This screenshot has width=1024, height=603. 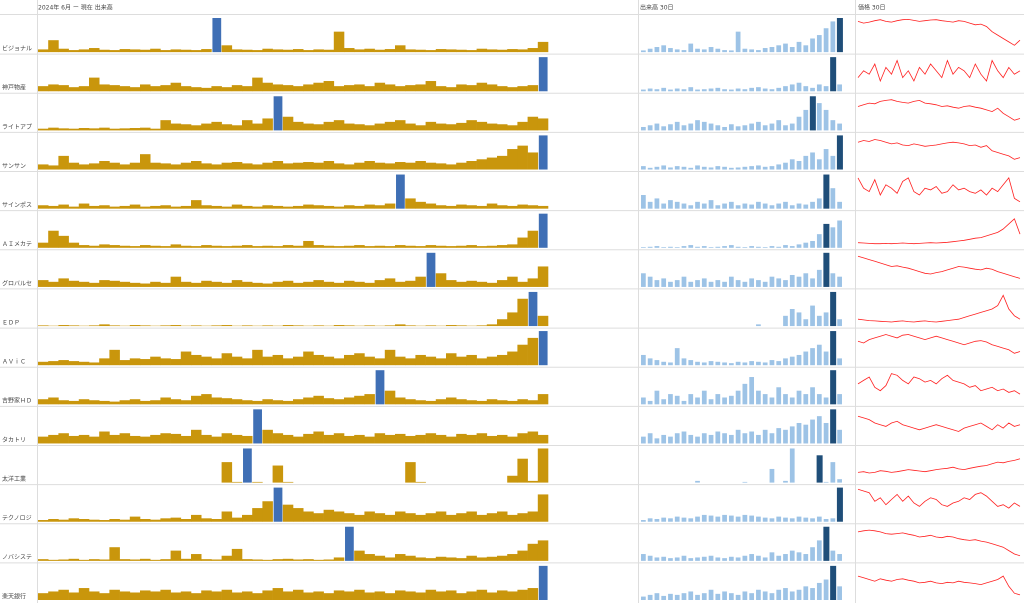 I want to click on header-label: 2024年 6月 ー 現在 出来高, so click(x=75, y=8).